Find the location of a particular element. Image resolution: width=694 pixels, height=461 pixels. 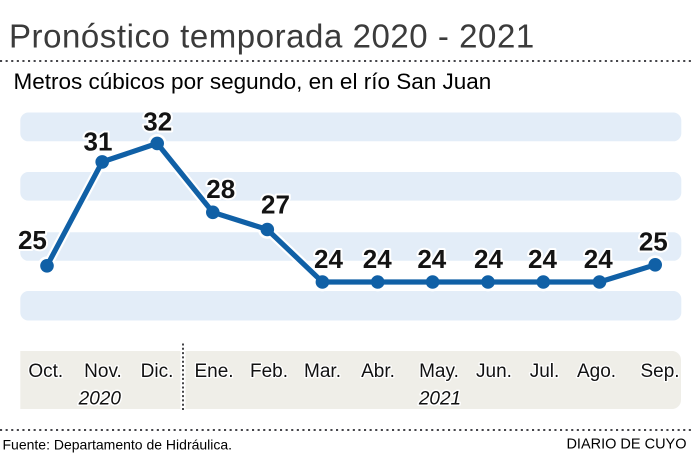

svg-text: Ago. is located at coordinates (596, 371).